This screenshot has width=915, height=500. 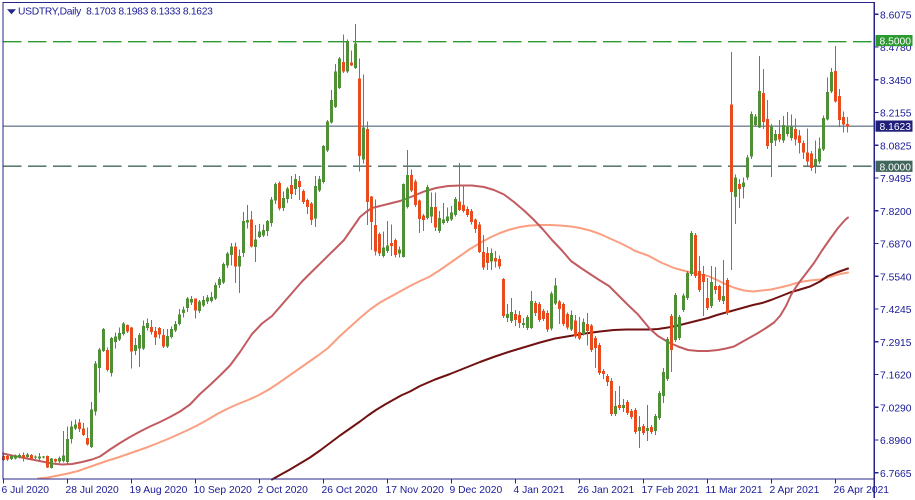 I want to click on svg-text: 7.1620, so click(x=896, y=376).